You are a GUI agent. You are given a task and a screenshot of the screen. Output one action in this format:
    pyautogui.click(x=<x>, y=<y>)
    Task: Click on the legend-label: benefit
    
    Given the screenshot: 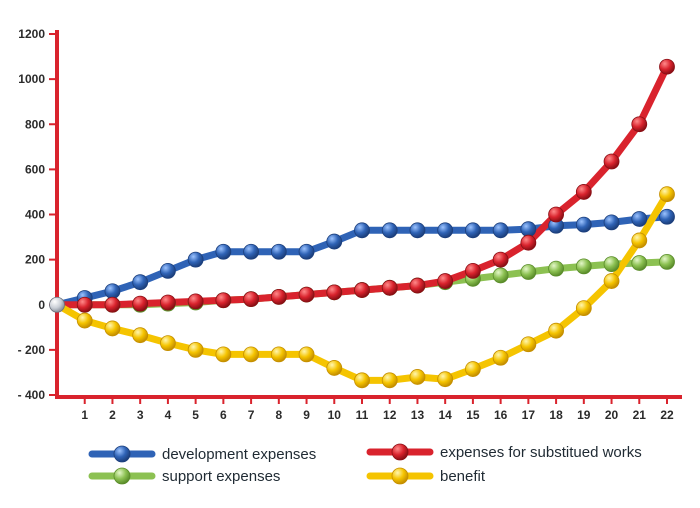 What is the action you would take?
    pyautogui.click(x=463, y=476)
    